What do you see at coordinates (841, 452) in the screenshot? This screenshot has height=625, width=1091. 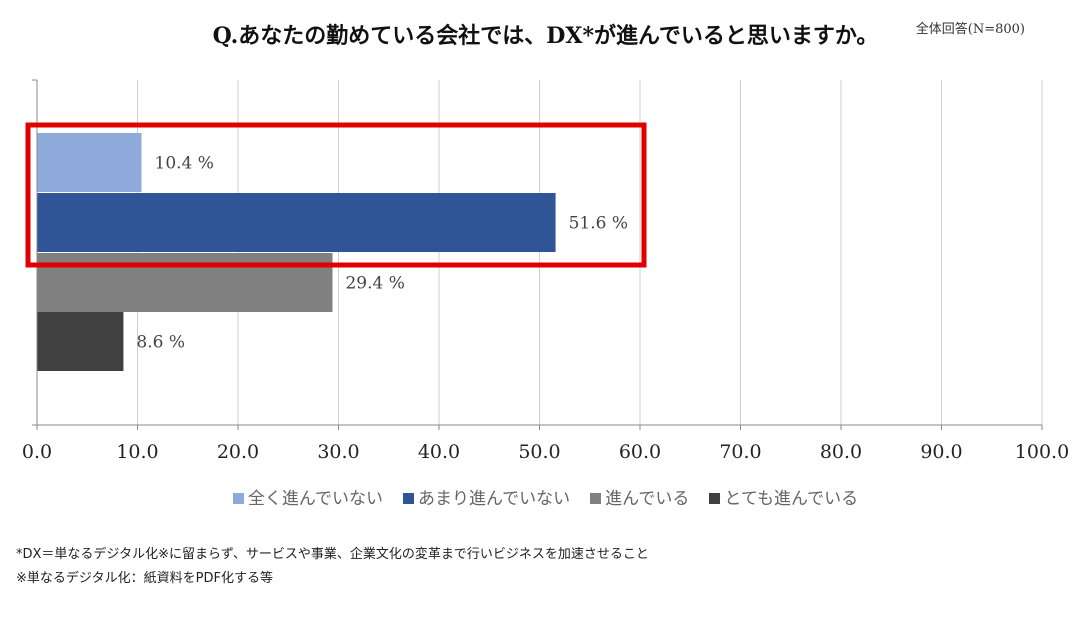 I see `x-tick-label: 80.0` at bounding box center [841, 452].